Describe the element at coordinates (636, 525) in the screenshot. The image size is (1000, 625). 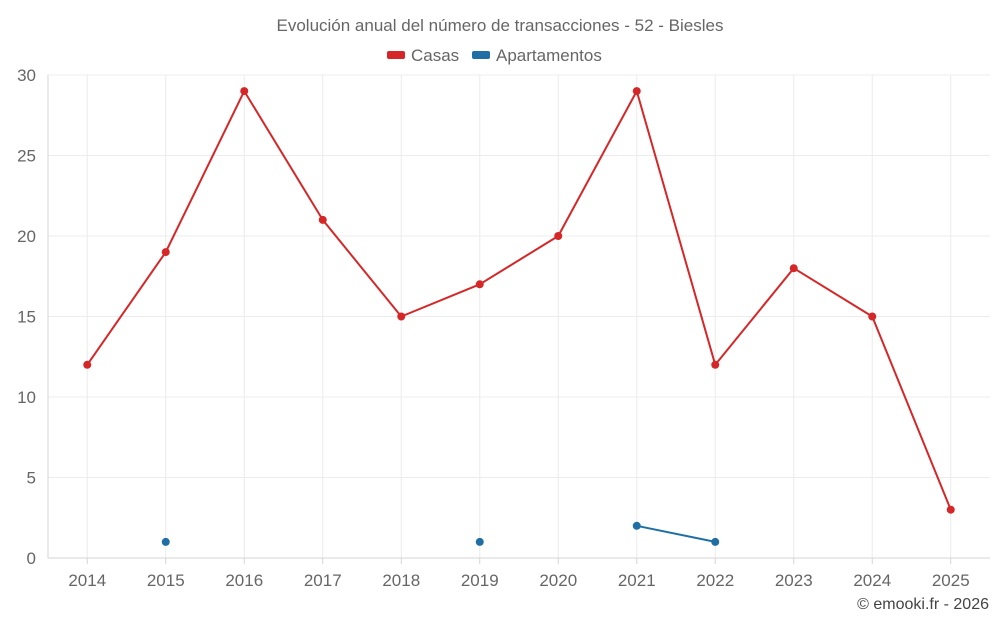
I see `data-point-apartamentos-2021` at that location.